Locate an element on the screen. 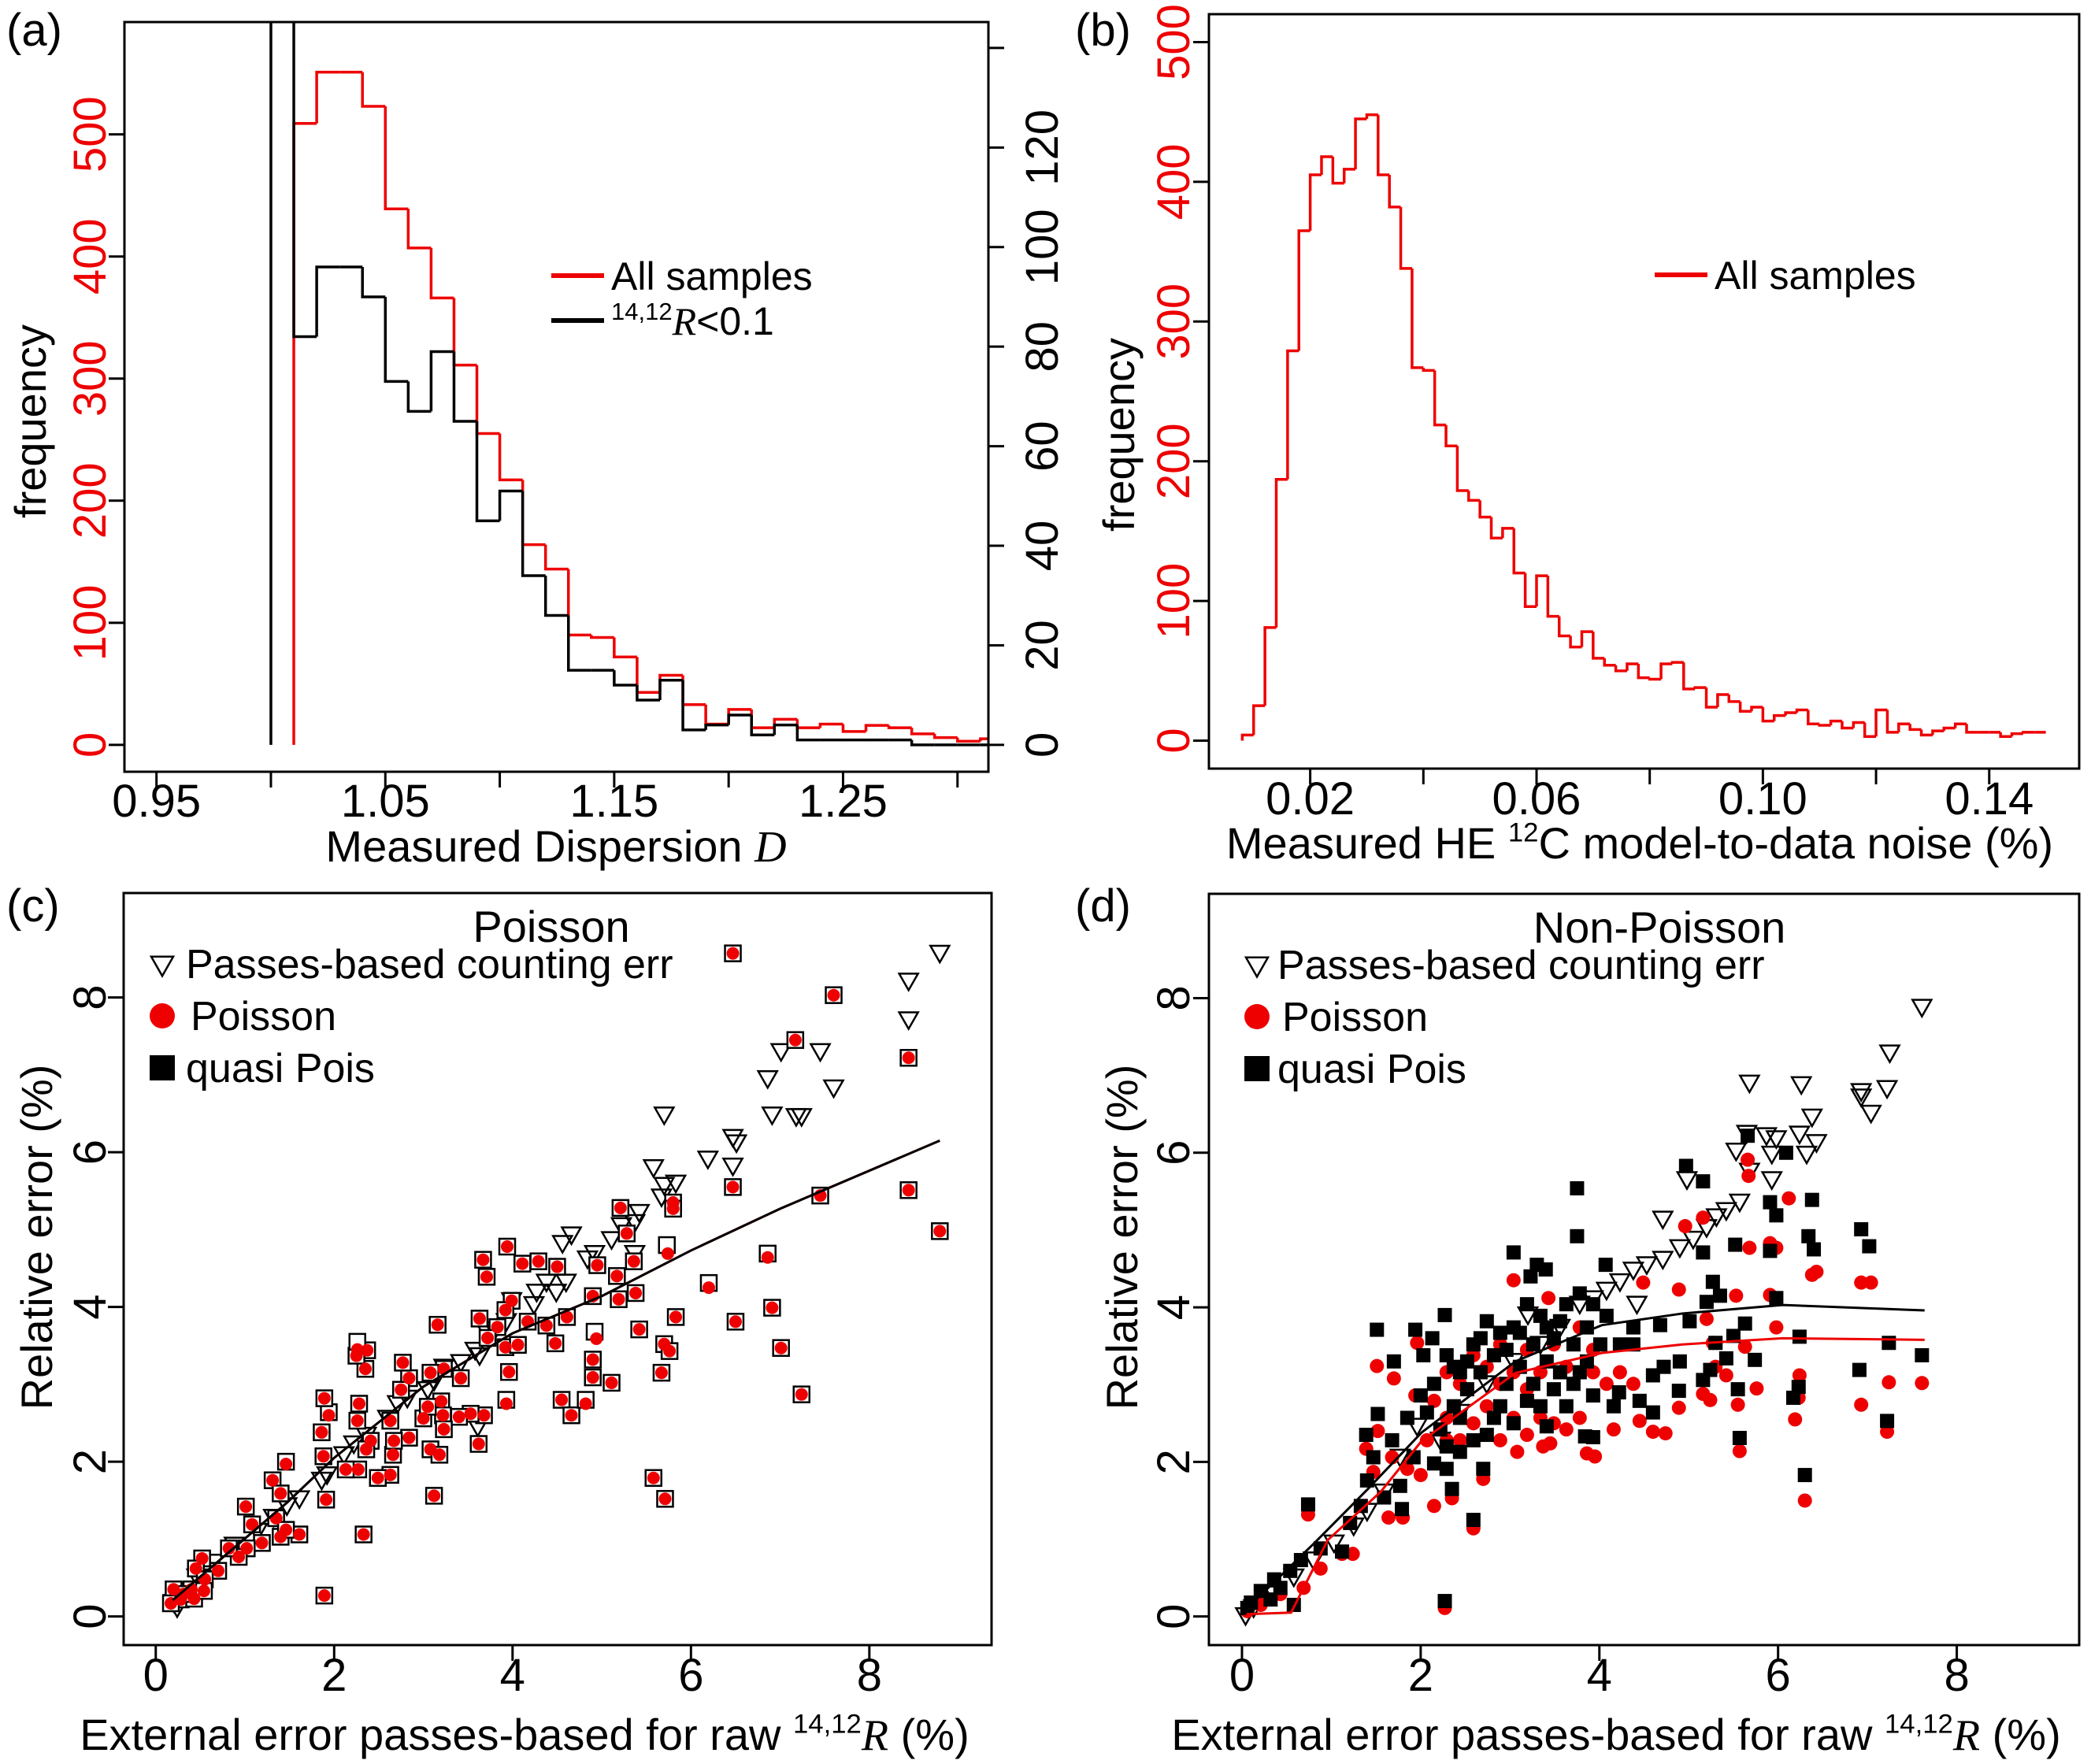 This screenshot has width=2091, height=1764. legend-triangle-icon is located at coordinates (1257, 967).